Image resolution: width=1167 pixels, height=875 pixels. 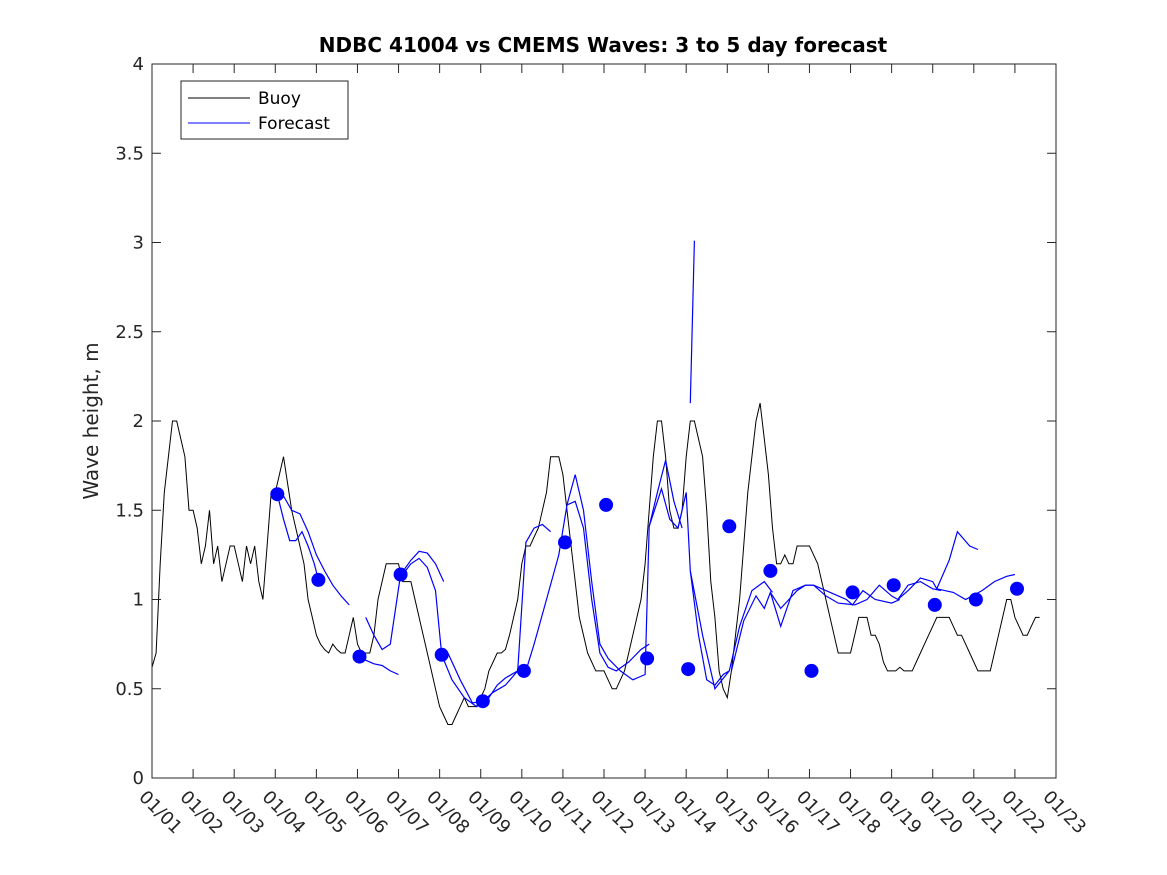 I want to click on y-tick-label-3: 1.5, so click(x=129, y=510).